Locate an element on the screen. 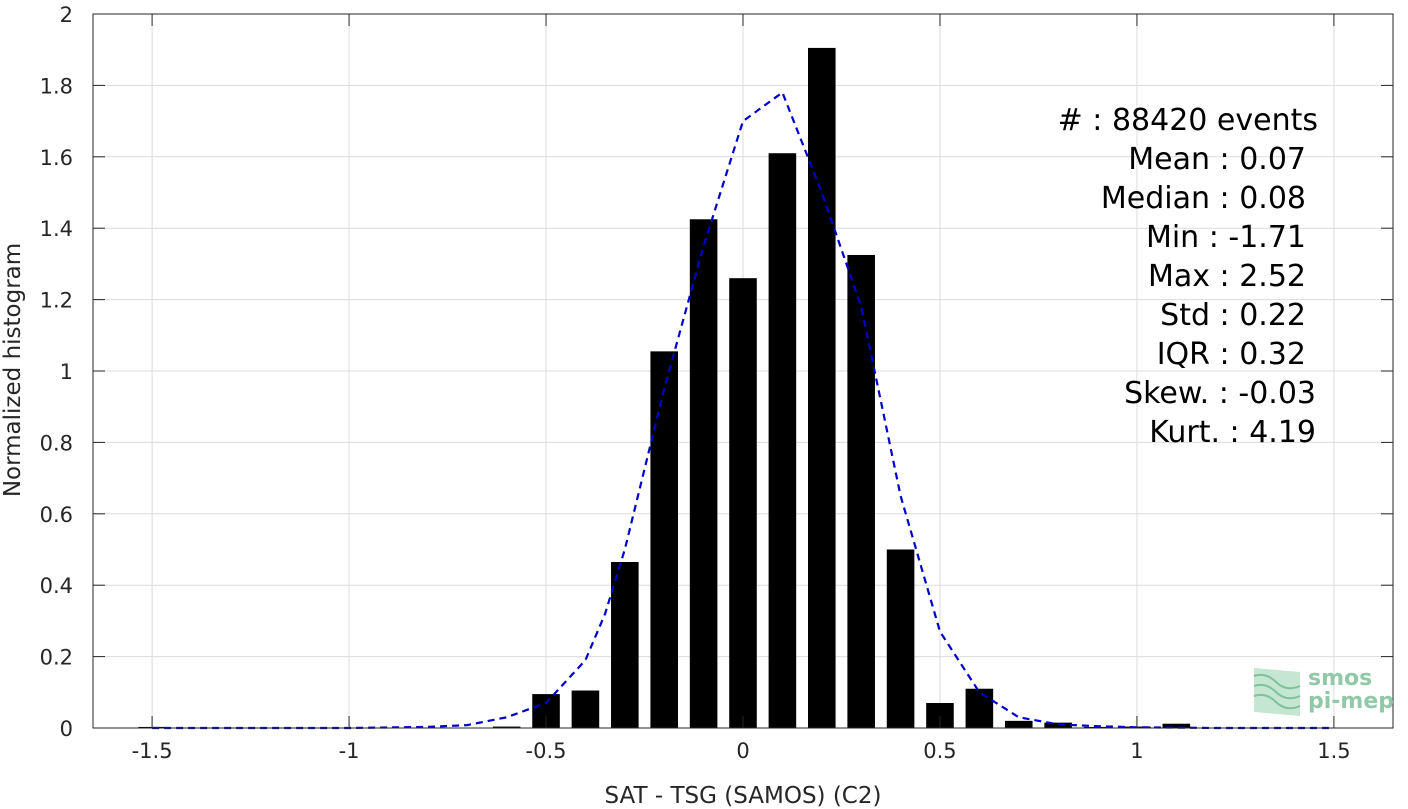  stat-line: Mean : 0.07 is located at coordinates (1217, 159).